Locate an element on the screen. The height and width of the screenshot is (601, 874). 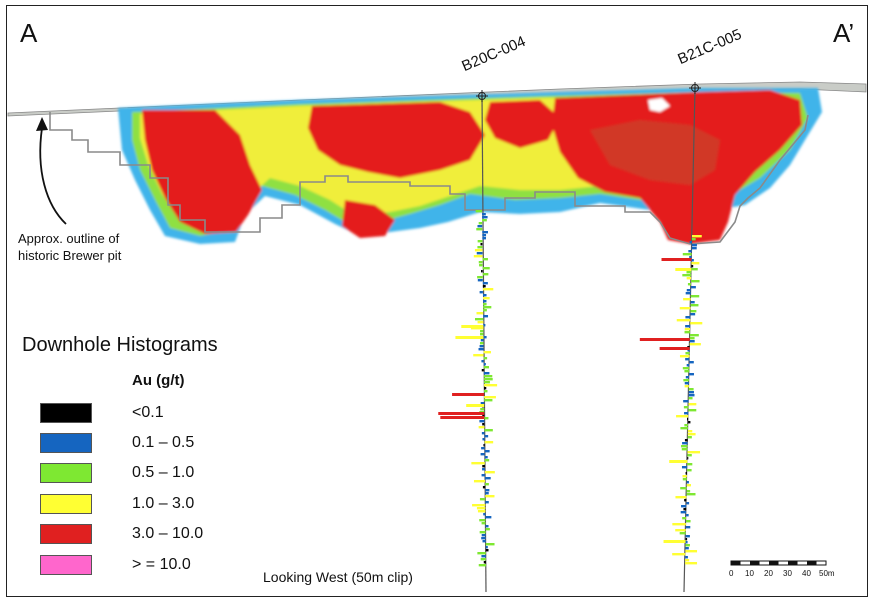
legend-label: 3.0 – 10.0 is located at coordinates (168, 533).